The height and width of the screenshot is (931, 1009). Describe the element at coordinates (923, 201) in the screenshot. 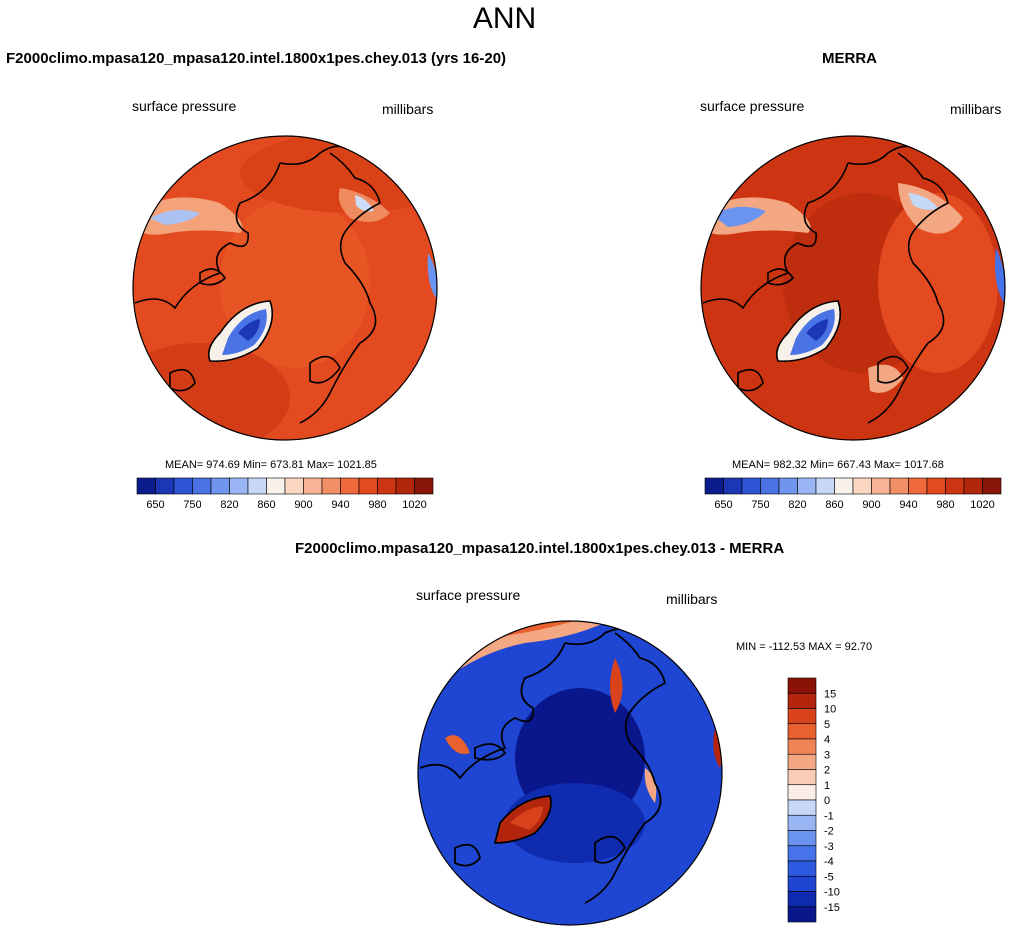

I see `obs-siberia-low-field` at that location.